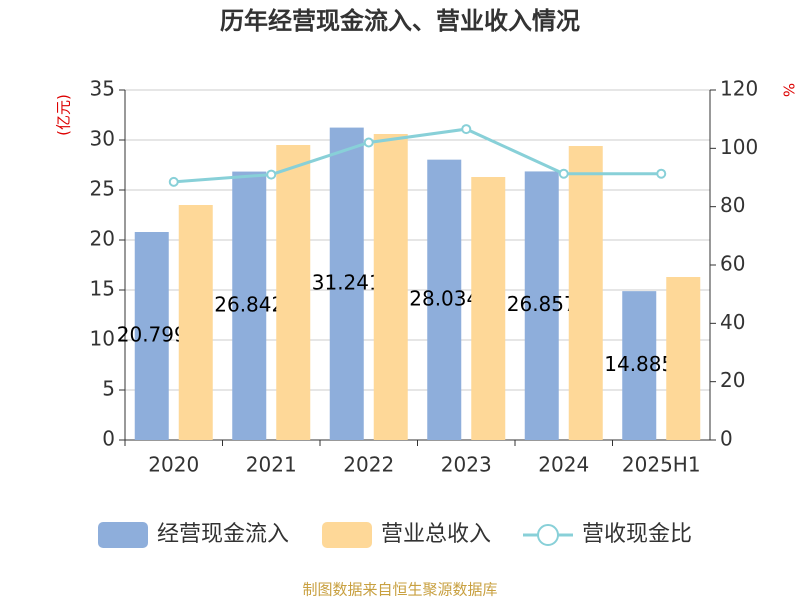 The image size is (800, 600). Describe the element at coordinates (271, 465) in the screenshot. I see `x-tick-label: 2021` at that location.